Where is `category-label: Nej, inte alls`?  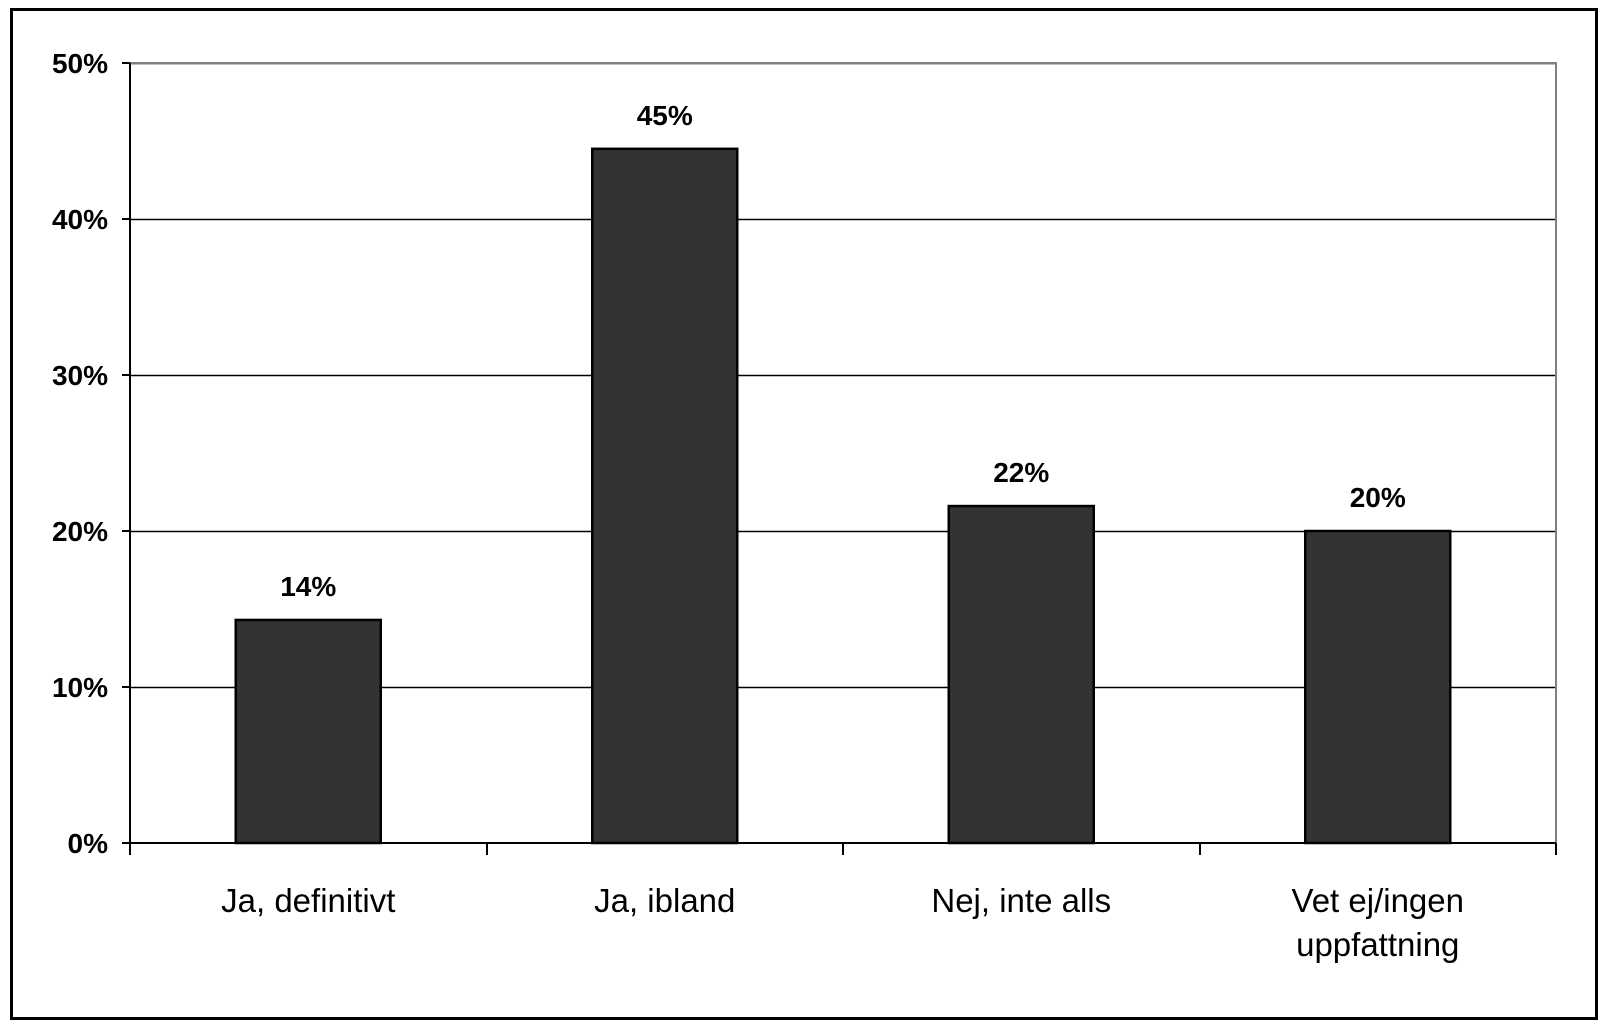 category-label: Nej, inte alls is located at coordinates (1021, 900).